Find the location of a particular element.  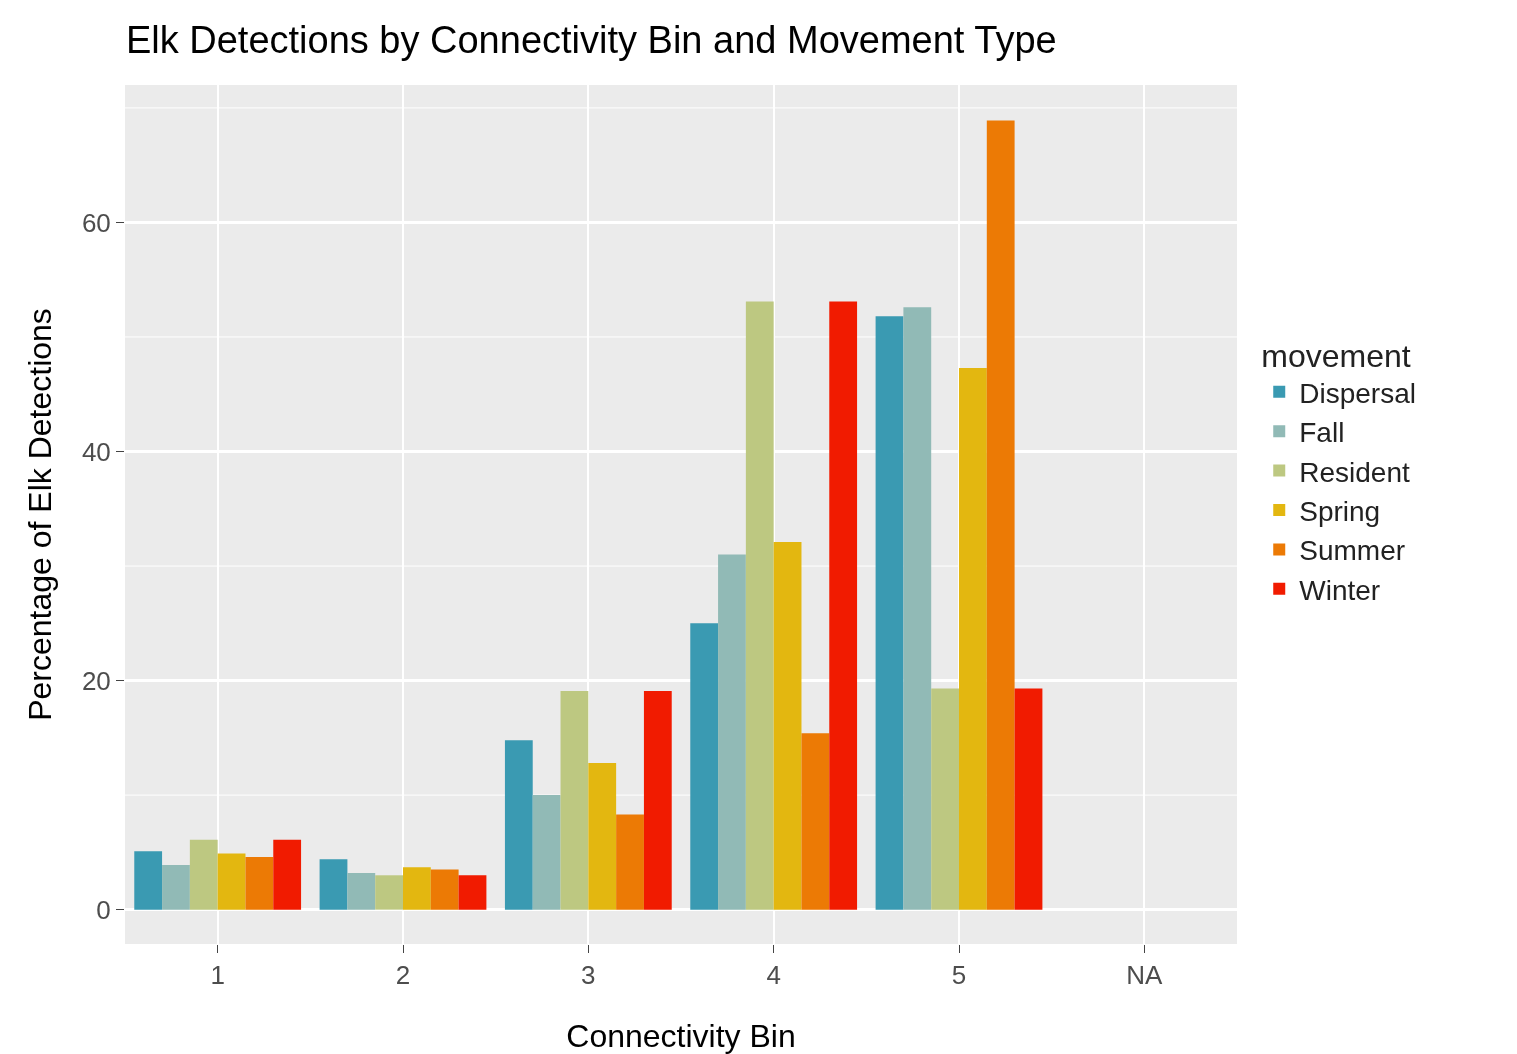

y-axis-title: Percentage of Elk Detections is located at coordinates (40, 514).